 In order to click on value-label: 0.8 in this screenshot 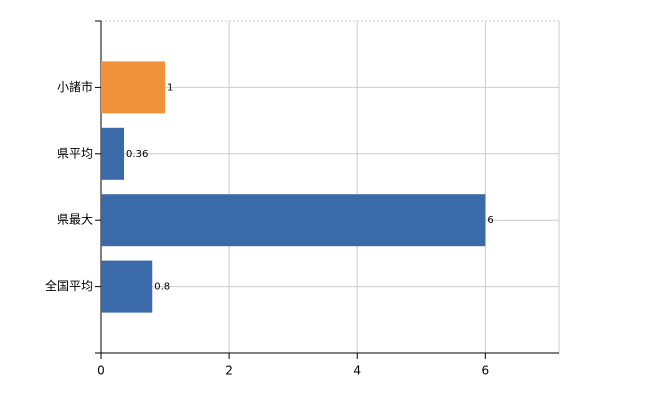, I will do `click(162, 287)`.